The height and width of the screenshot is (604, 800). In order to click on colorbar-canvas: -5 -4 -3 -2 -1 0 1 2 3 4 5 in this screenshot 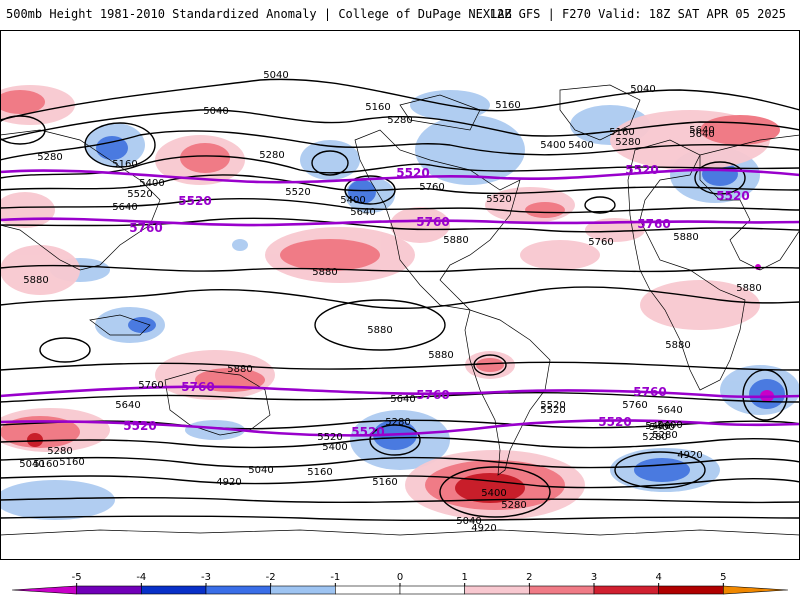, I will do `click(400, 583)`.